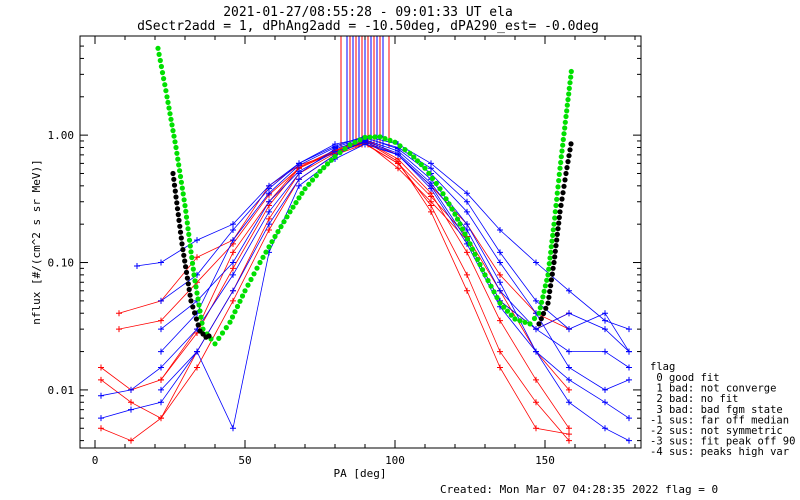  Describe the element at coordinates (360, 473) in the screenshot. I see `x-axis-label: PA [deg]` at that location.